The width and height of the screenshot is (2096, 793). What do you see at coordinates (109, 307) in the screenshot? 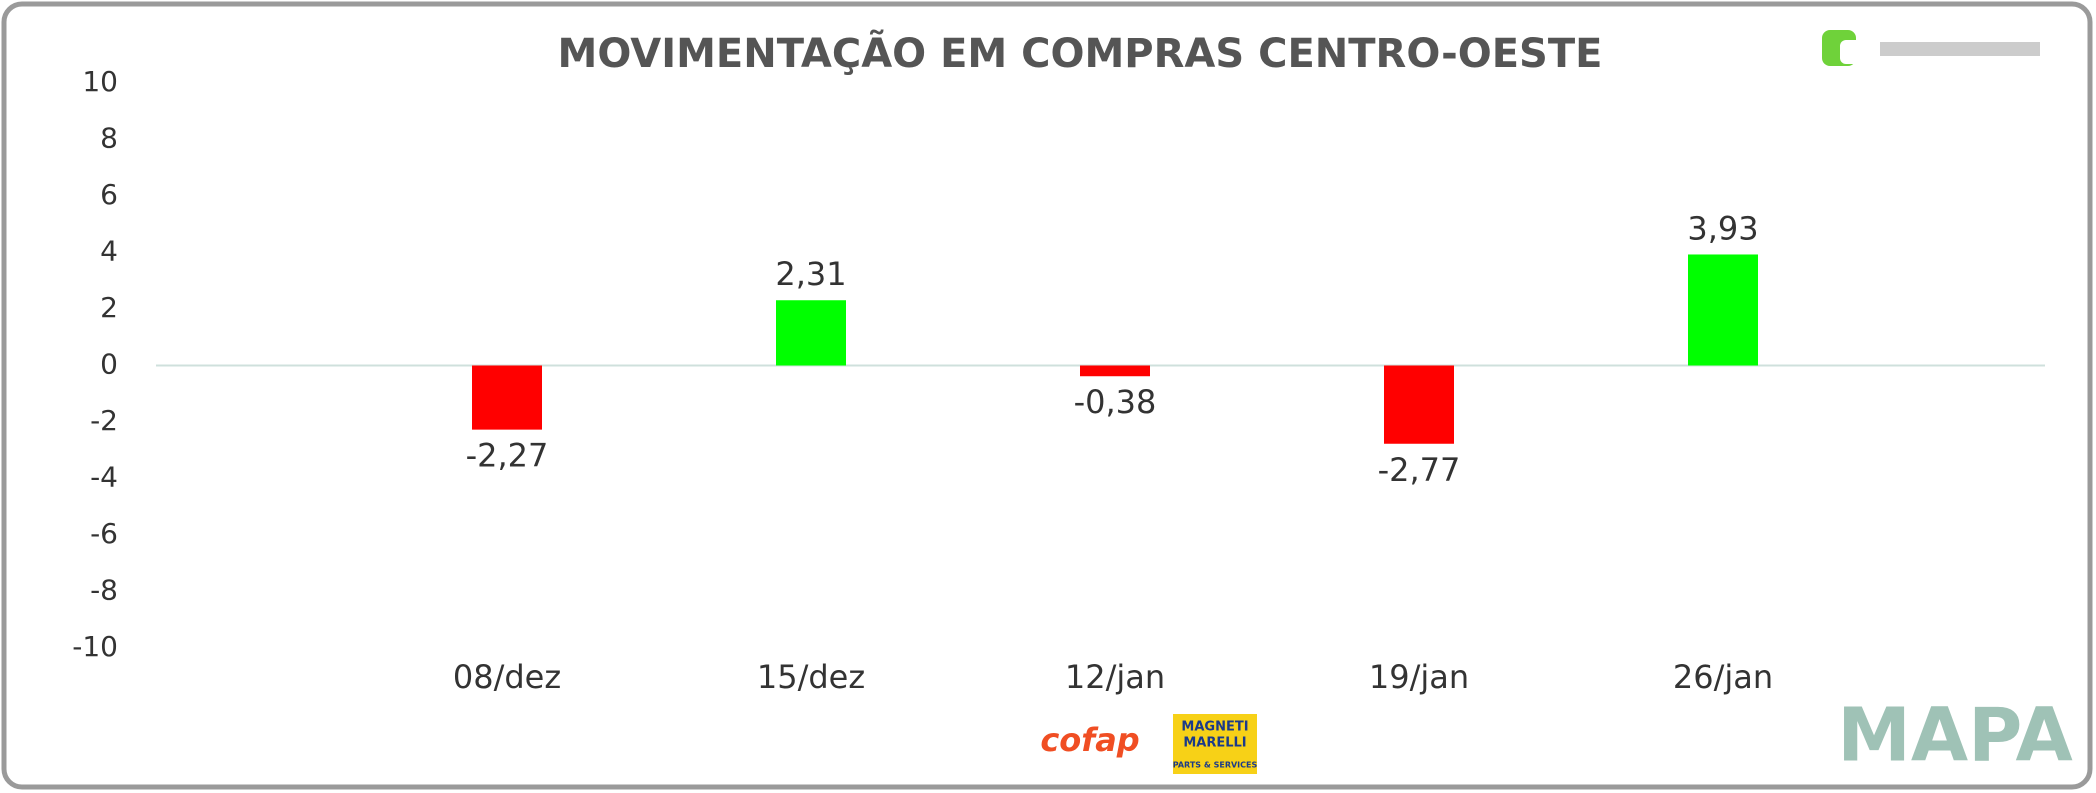
I see `y-tick-label: 2` at bounding box center [109, 307].